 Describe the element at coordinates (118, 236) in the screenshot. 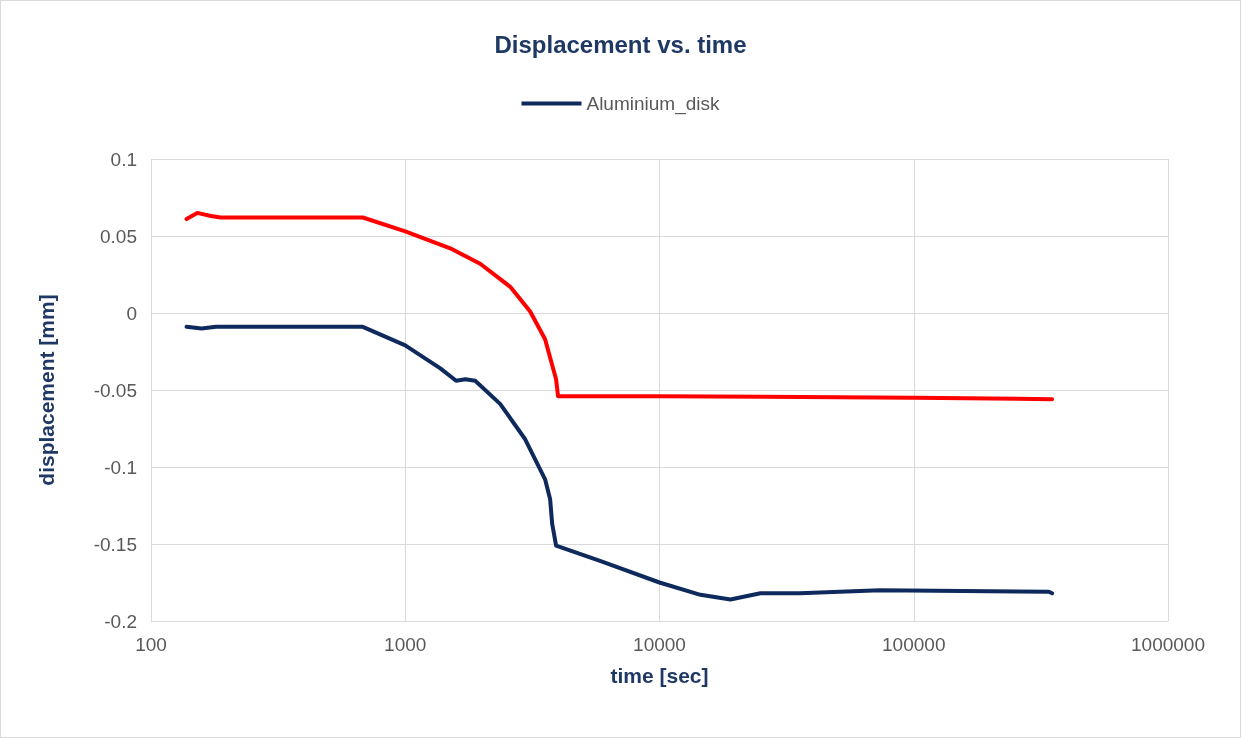

I see `y-tick-label: 0.05` at that location.